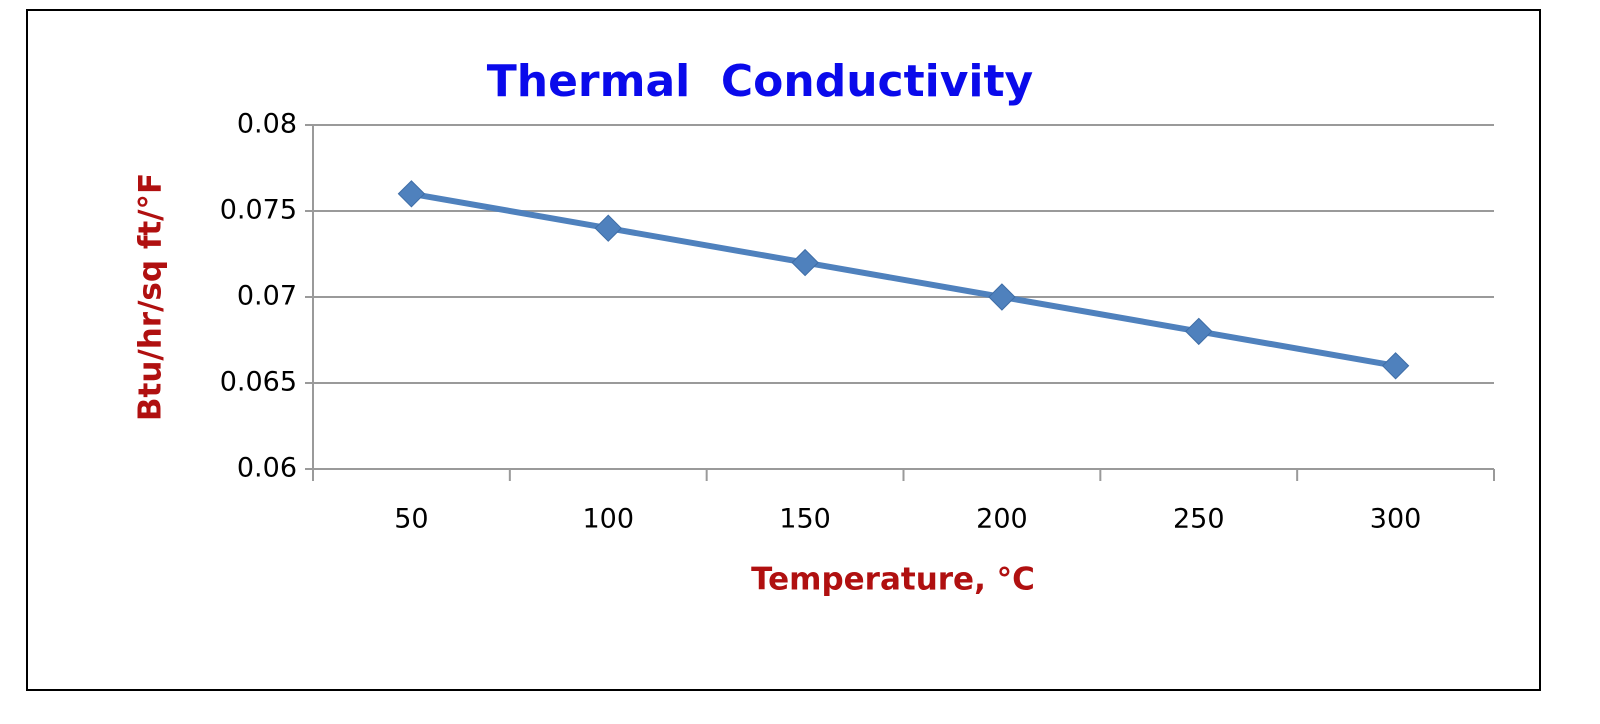 This screenshot has height=724, width=1600. I want to click on y-tick-label: 0.065, so click(258, 382).